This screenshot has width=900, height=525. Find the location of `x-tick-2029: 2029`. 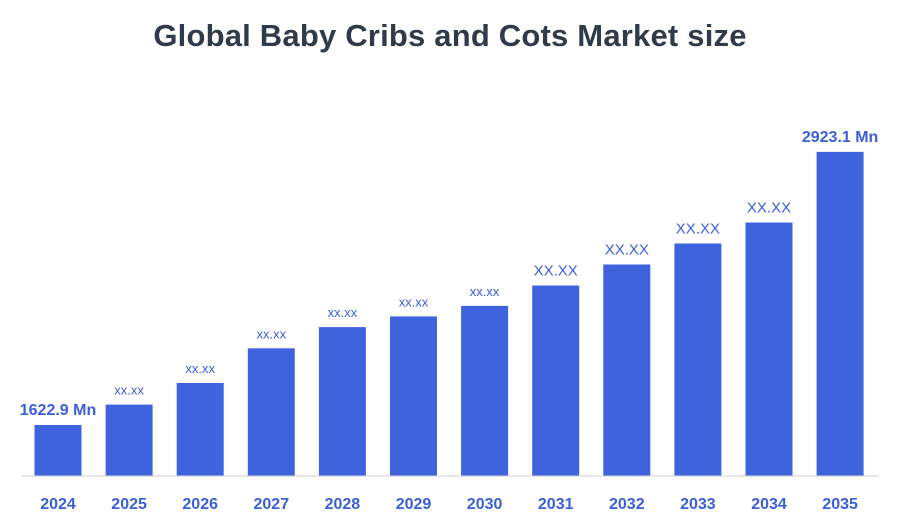

x-tick-2029: 2029 is located at coordinates (414, 504).